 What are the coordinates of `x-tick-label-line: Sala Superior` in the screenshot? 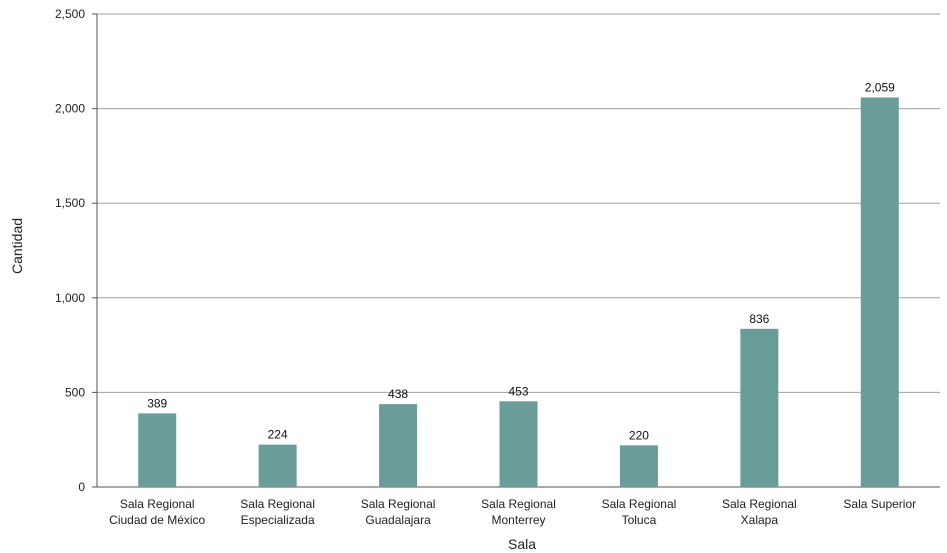 It's located at (879, 504).